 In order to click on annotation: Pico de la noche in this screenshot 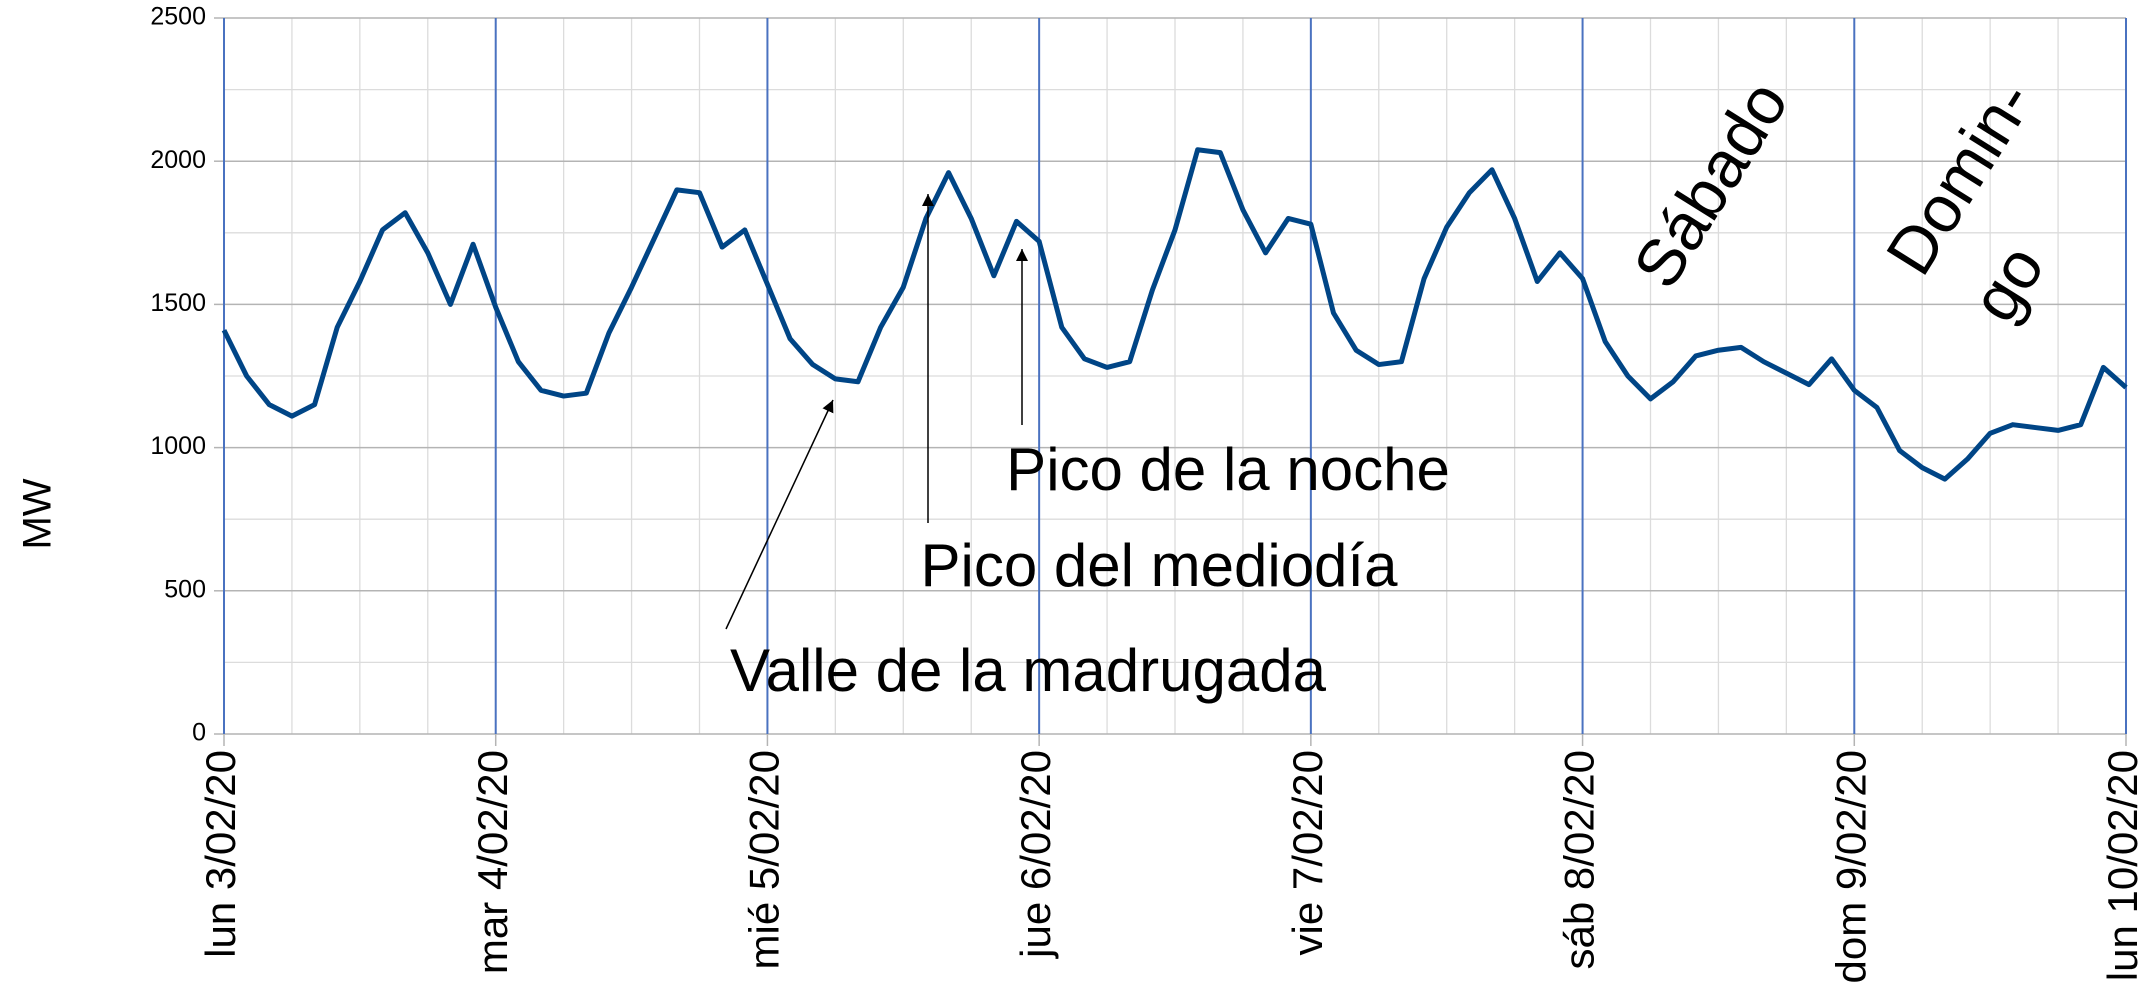, I will do `click(1228, 469)`.